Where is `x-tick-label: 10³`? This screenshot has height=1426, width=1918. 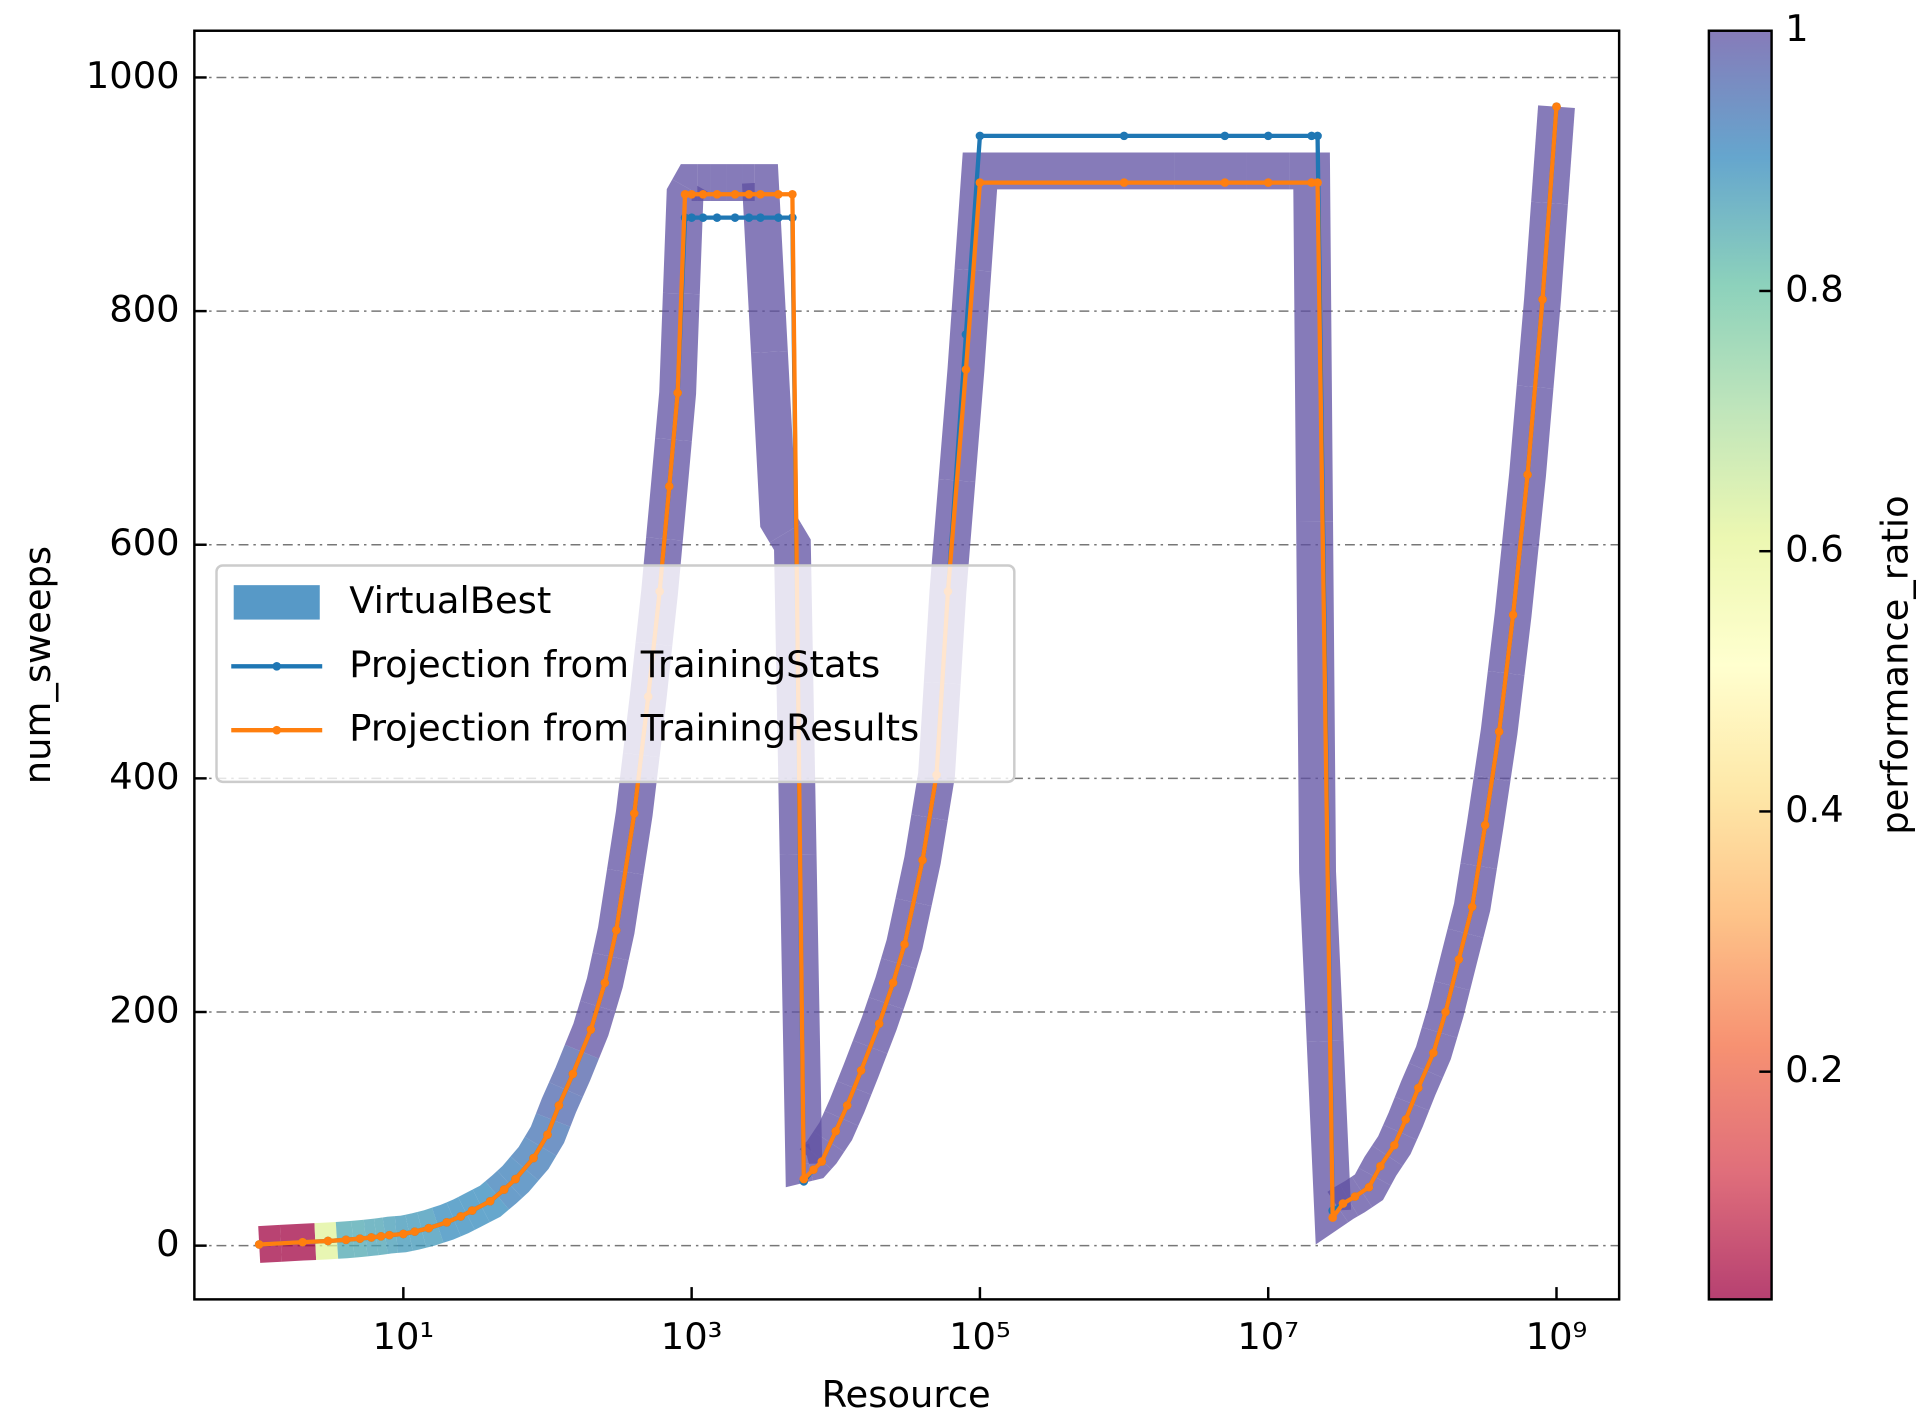 x-tick-label: 10³ is located at coordinates (692, 1336).